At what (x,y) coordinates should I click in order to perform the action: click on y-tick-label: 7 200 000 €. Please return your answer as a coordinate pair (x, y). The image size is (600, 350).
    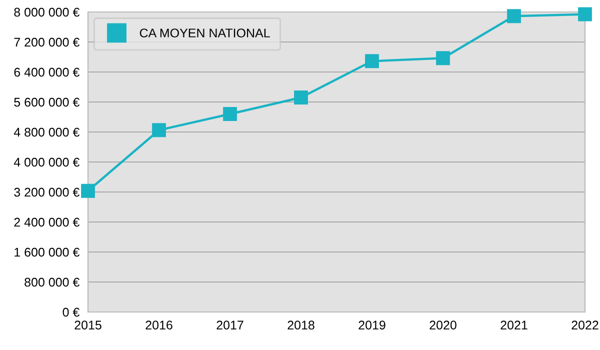
    Looking at the image, I should click on (47, 42).